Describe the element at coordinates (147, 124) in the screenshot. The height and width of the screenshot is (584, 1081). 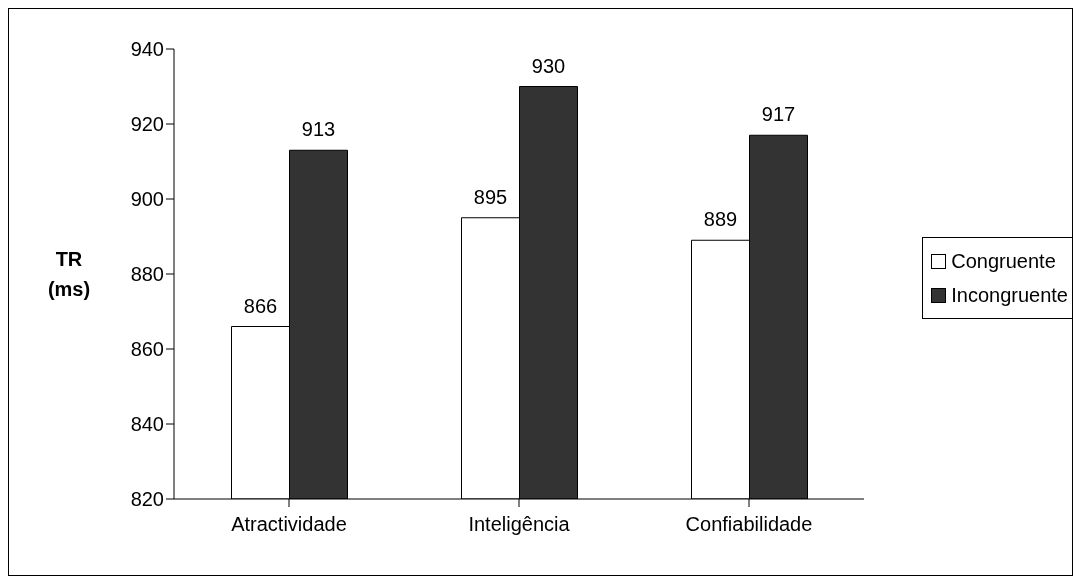
I see `y-tick-label: 920` at that location.